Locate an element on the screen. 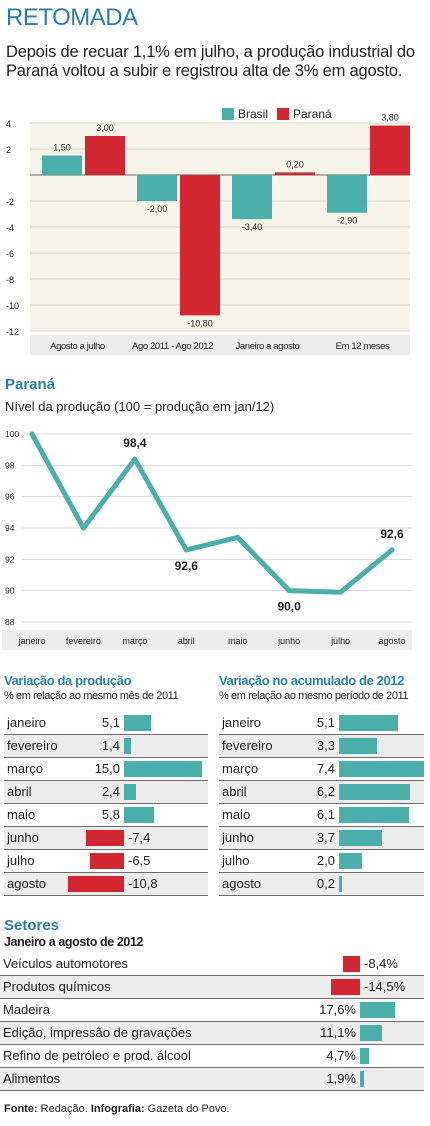 The height and width of the screenshot is (1126, 430). table-row: julho -6,5 is located at coordinates (106, 861).